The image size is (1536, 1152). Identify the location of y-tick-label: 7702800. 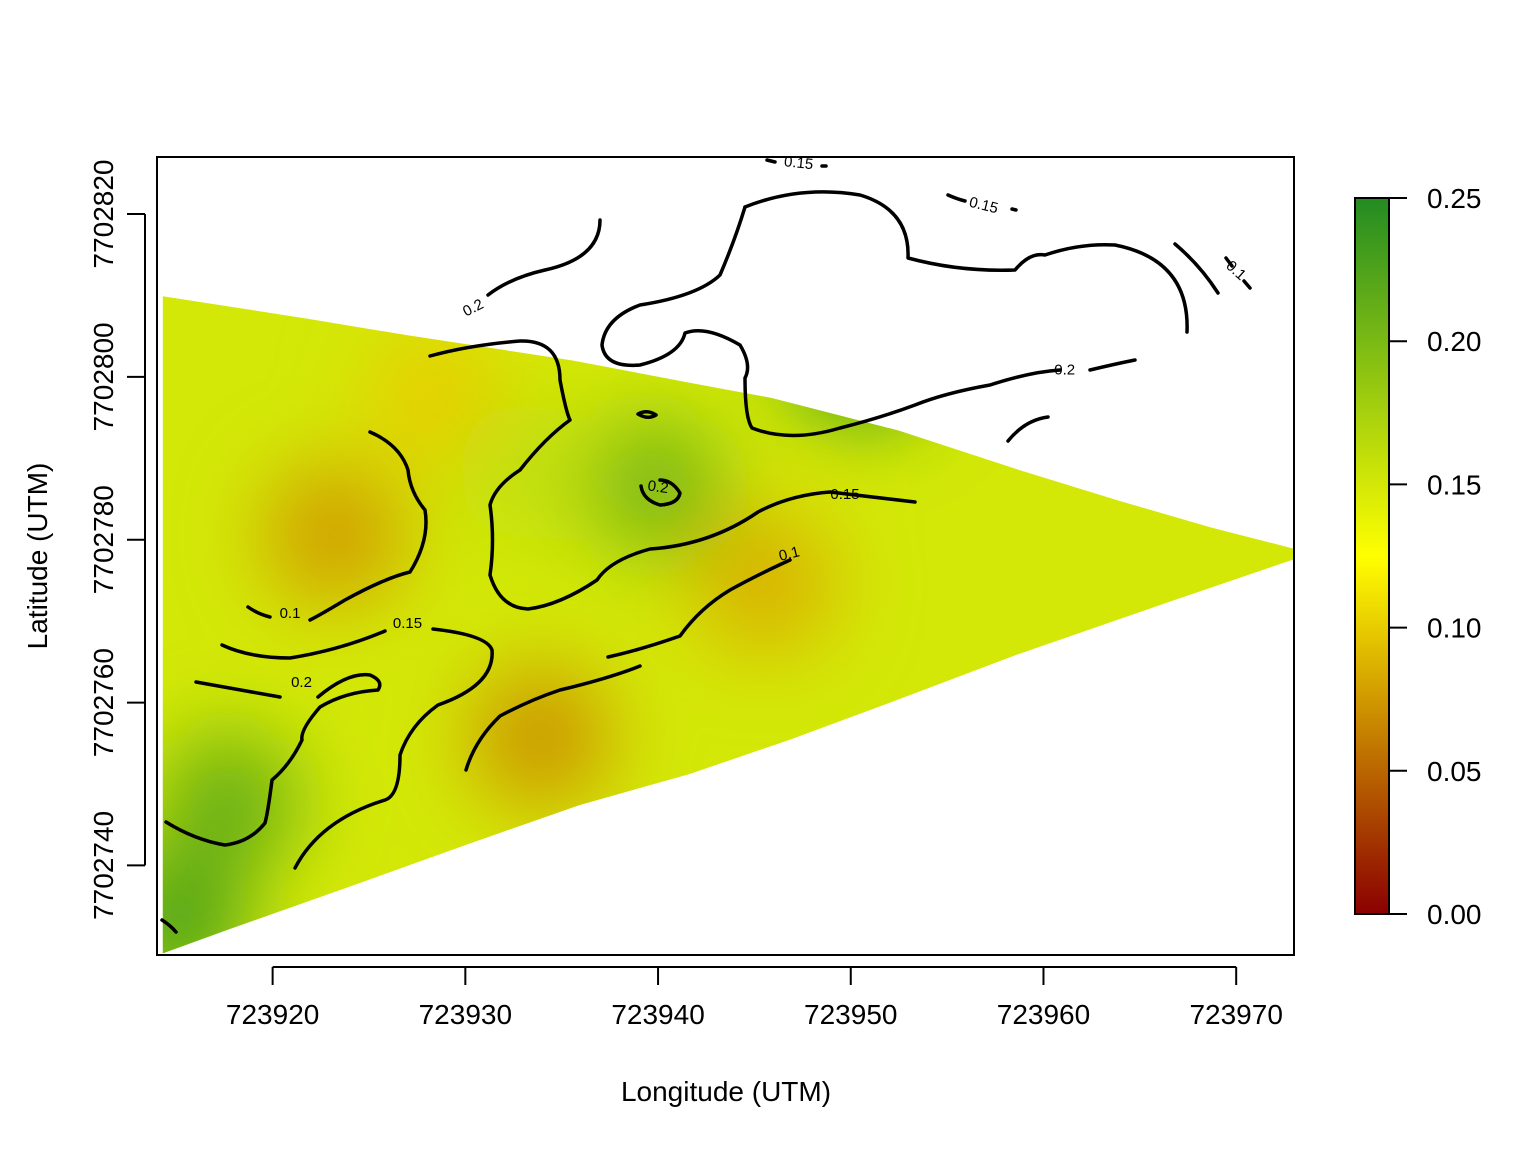
(103, 376).